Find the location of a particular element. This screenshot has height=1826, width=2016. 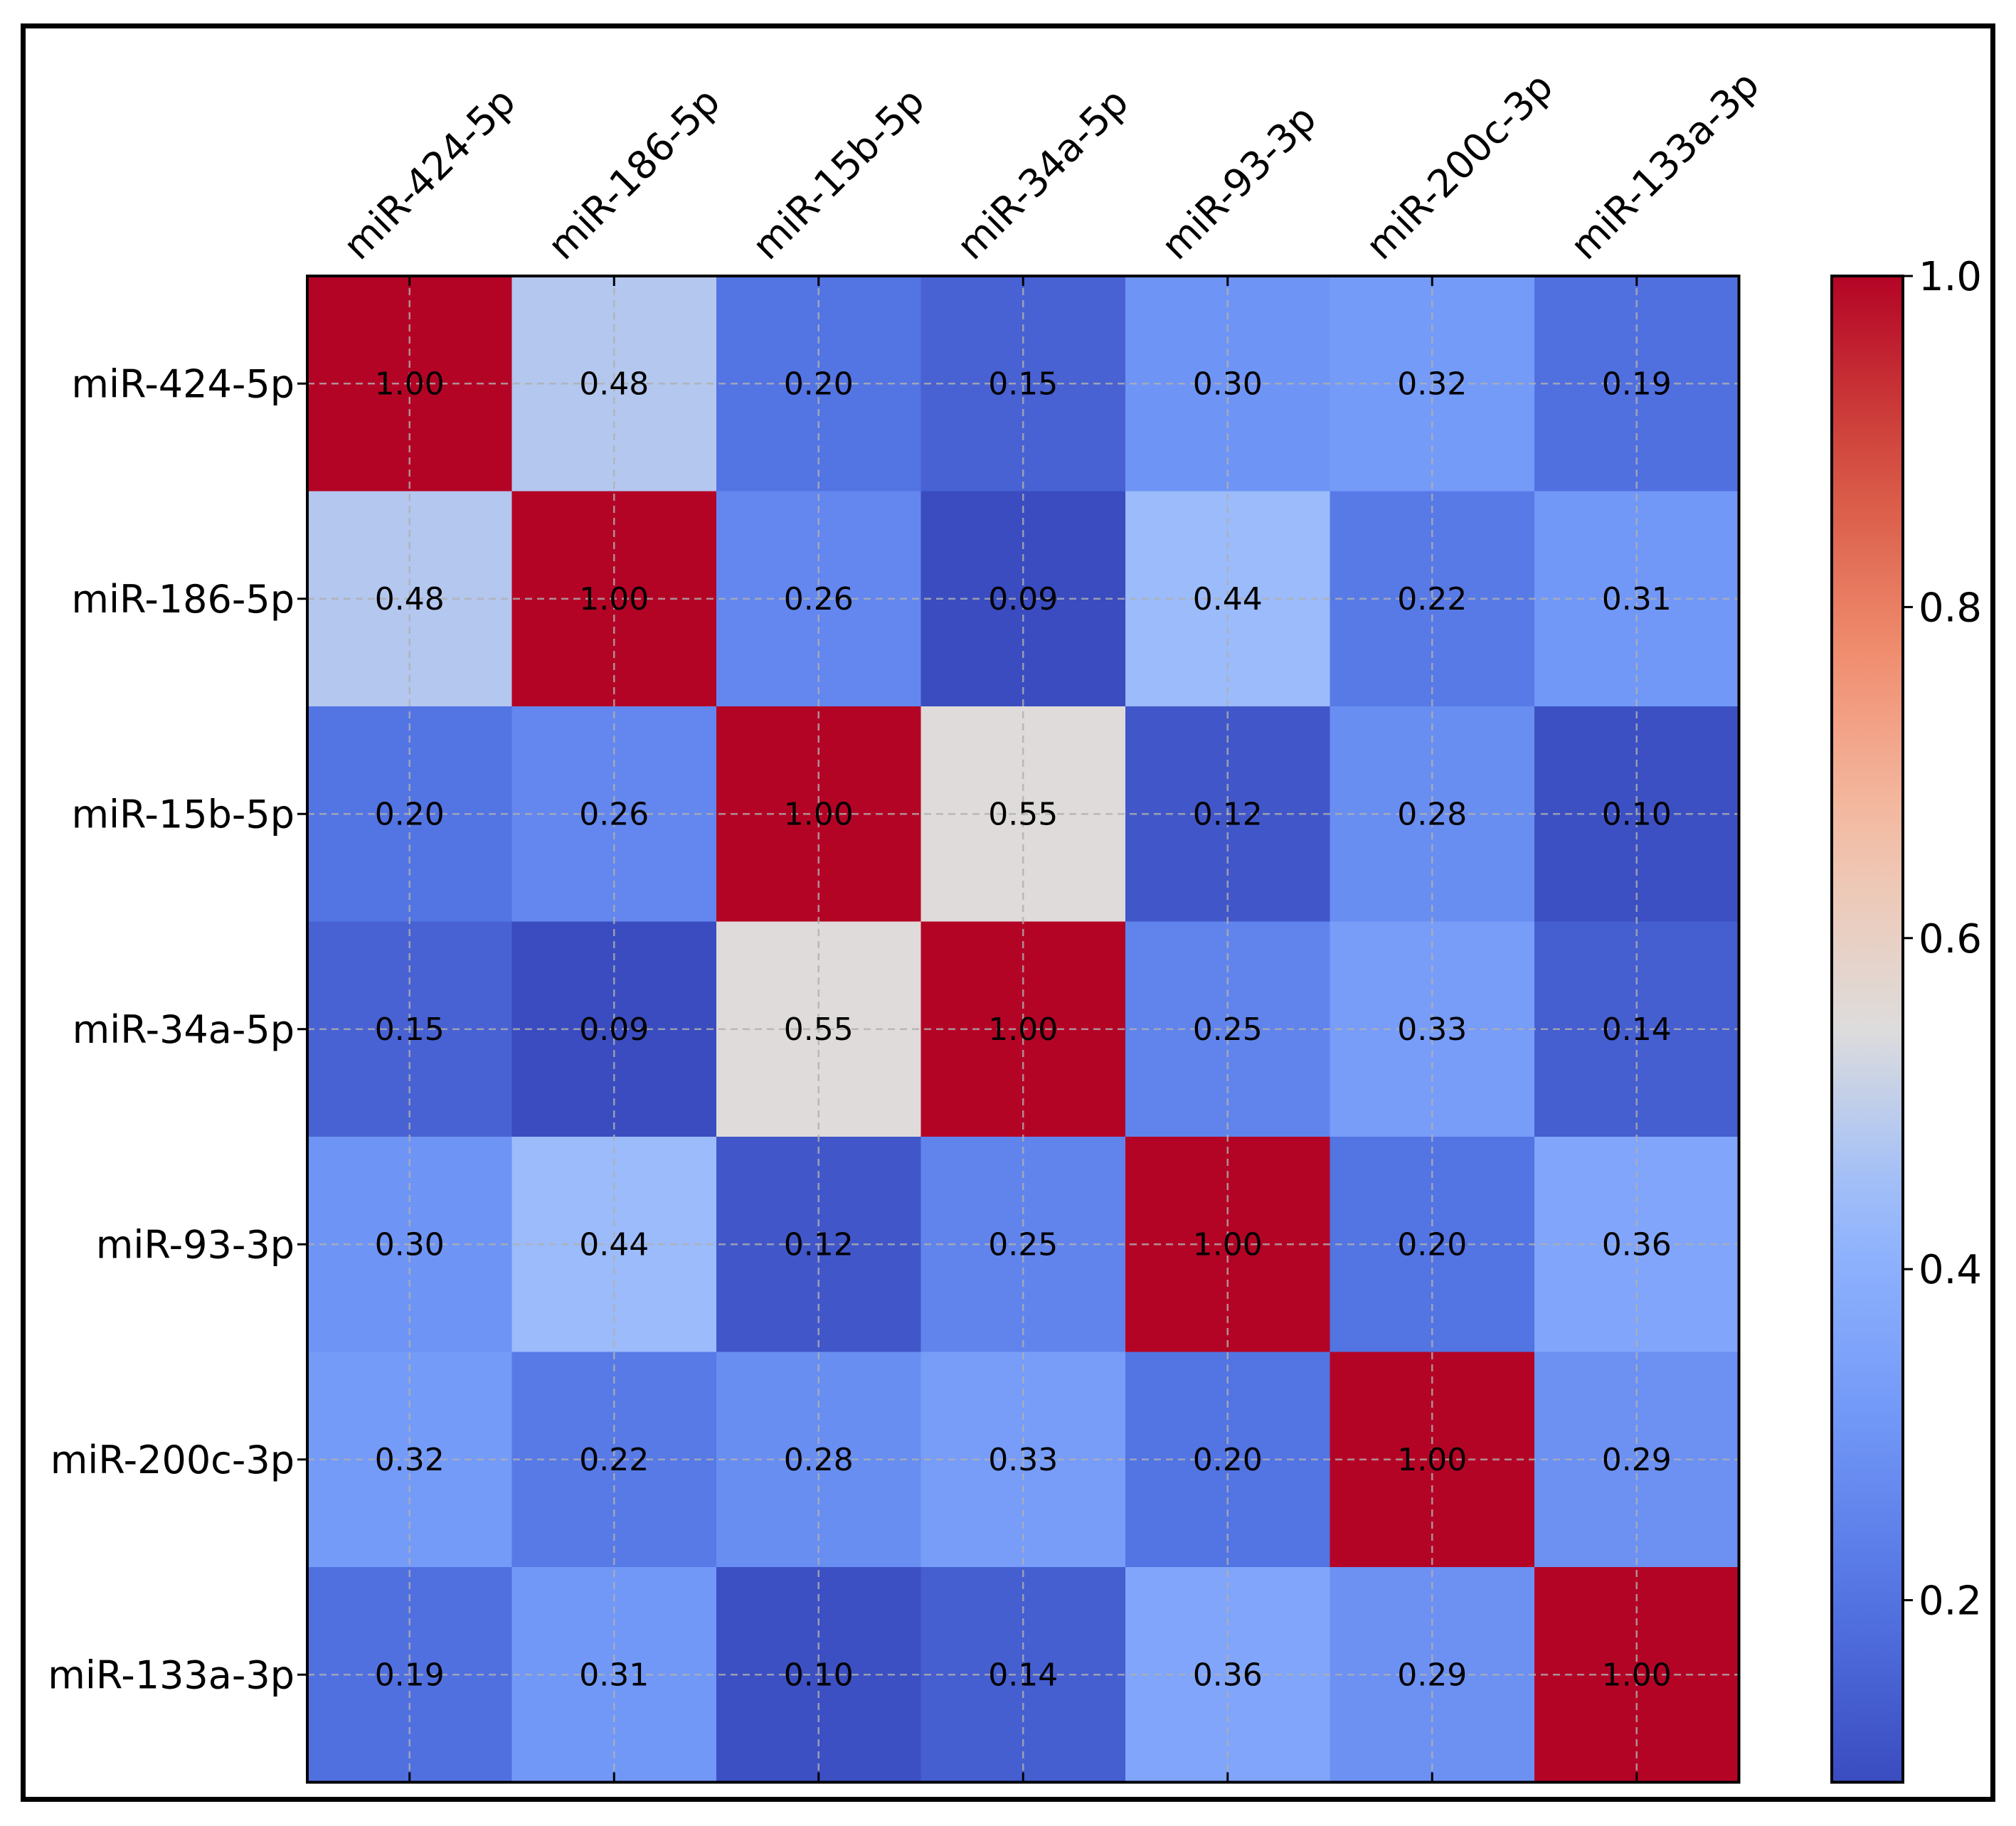

y-tick-label: miR-186-5p is located at coordinates (183, 599).